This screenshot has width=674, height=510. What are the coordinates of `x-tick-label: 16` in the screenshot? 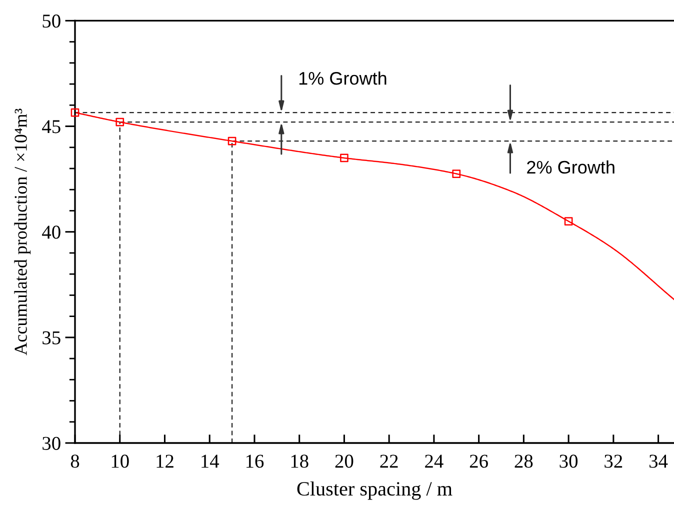 It's located at (255, 461).